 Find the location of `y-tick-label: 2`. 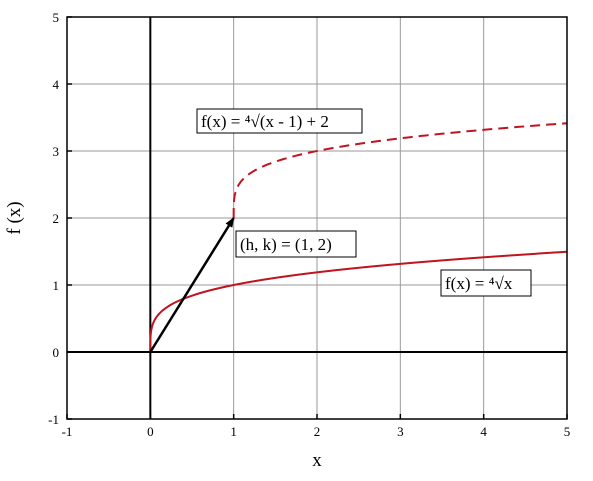

y-tick-label: 2 is located at coordinates (56, 218).